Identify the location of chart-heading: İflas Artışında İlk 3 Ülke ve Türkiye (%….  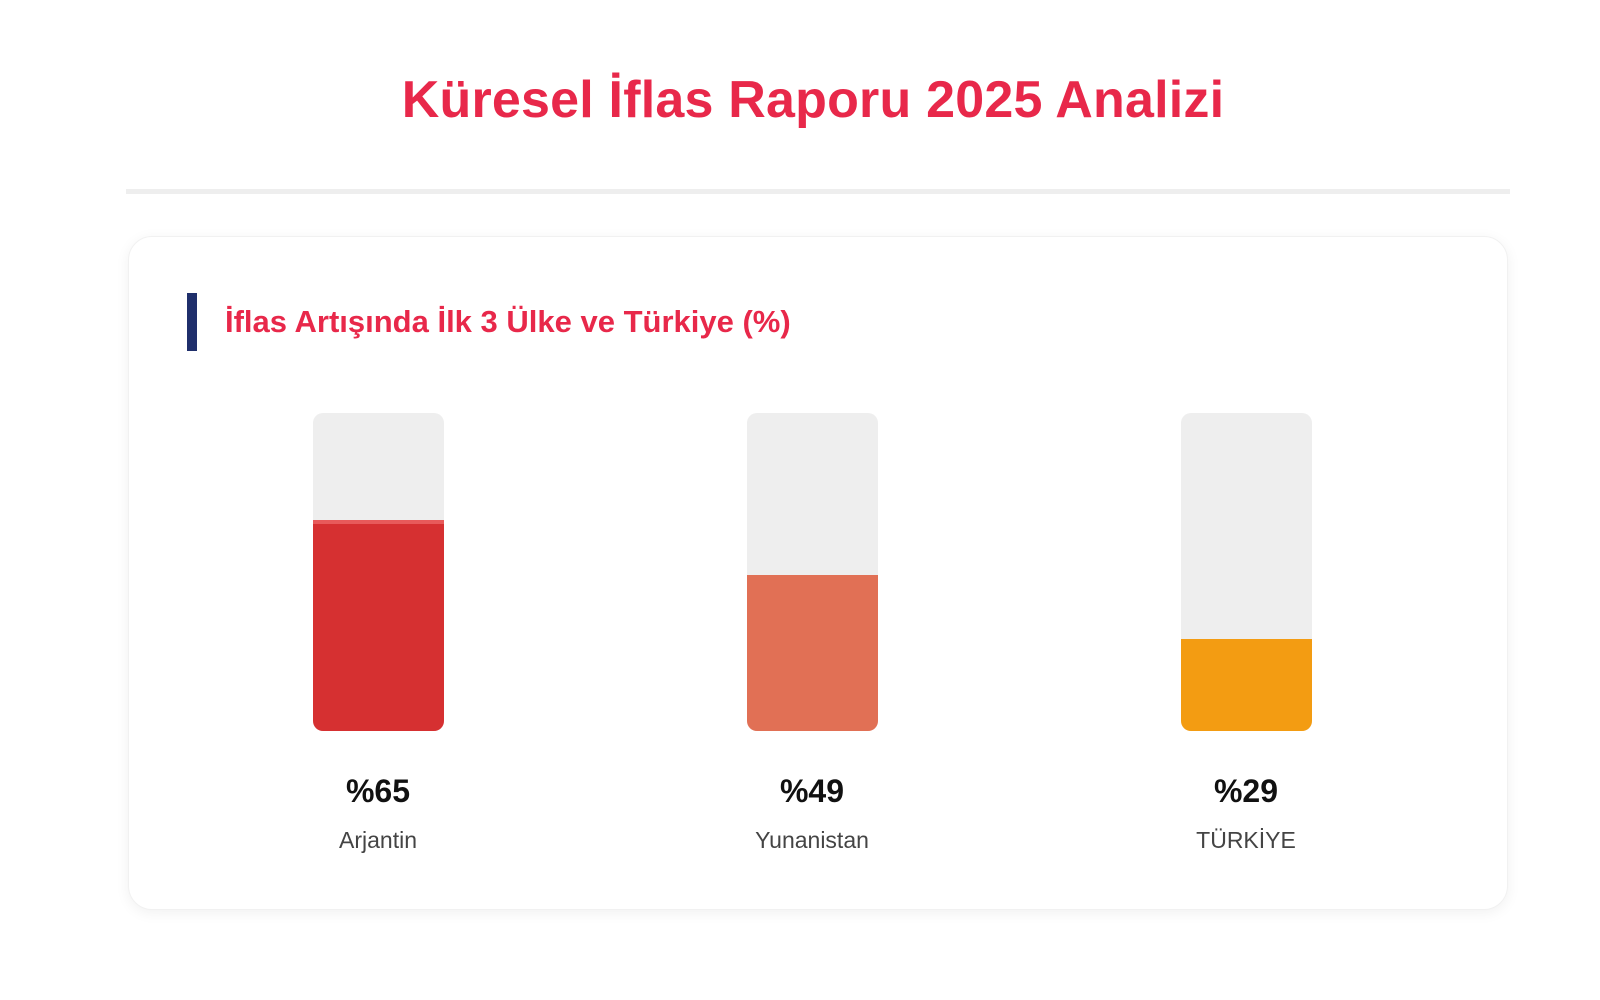
(489, 322).